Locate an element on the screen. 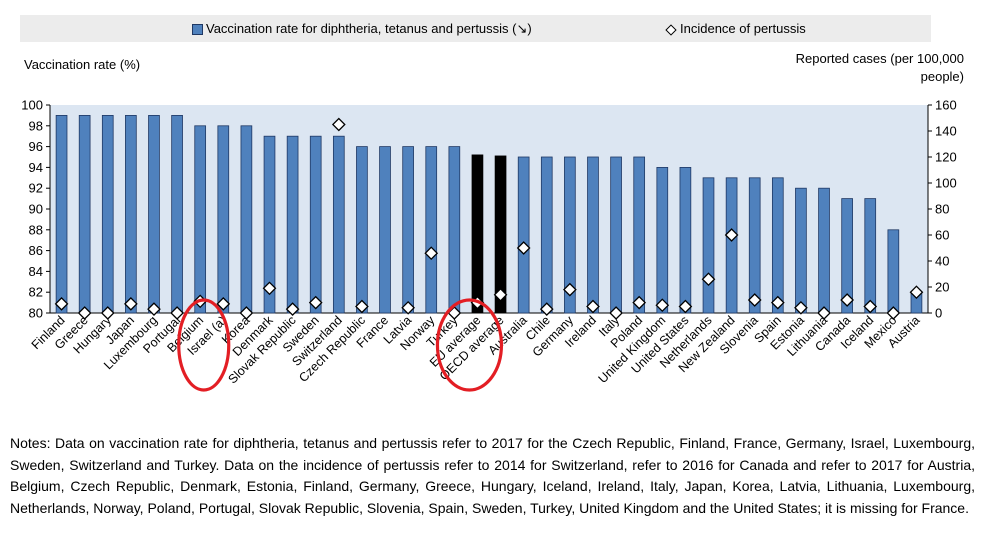  right-tick-label: 160 is located at coordinates (946, 105).